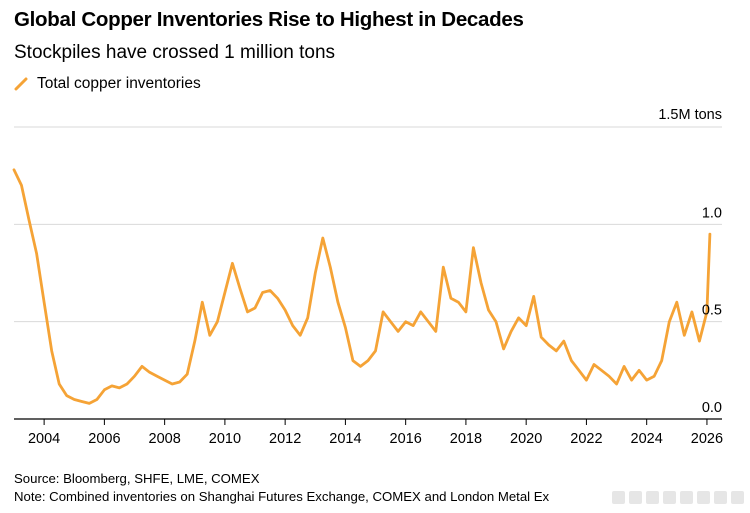 The height and width of the screenshot is (513, 750). Describe the element at coordinates (175, 52) in the screenshot. I see `chart-subtitle: Stockpiles have crossed 1 million tons` at that location.